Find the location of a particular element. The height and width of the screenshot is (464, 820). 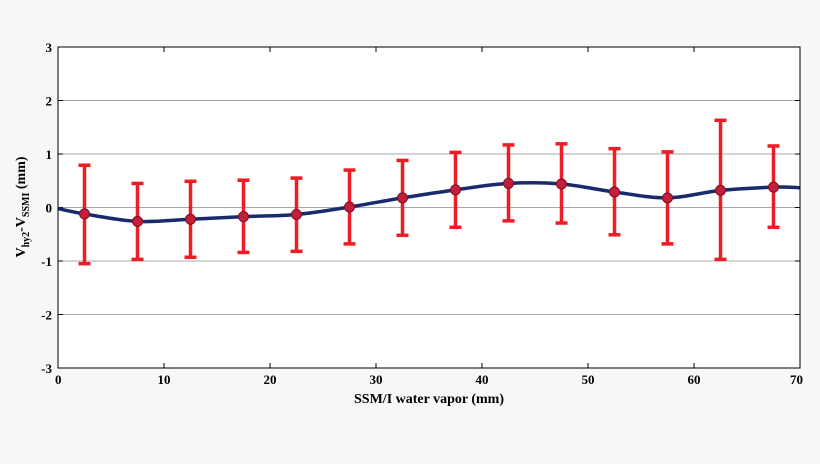

y-tick-labels: -3 -2 -1 0 1 2 3 is located at coordinates (46, 208).